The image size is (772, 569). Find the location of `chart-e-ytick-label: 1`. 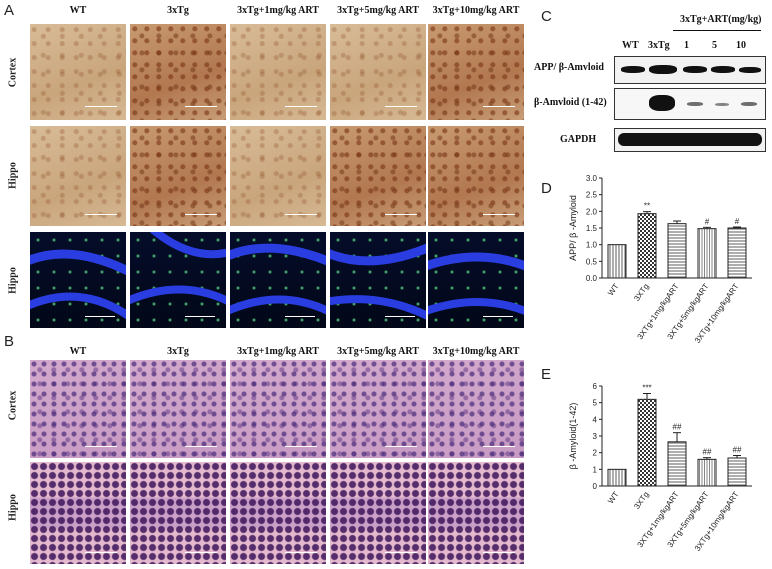

chart-e-ytick-label: 1 is located at coordinates (595, 469).